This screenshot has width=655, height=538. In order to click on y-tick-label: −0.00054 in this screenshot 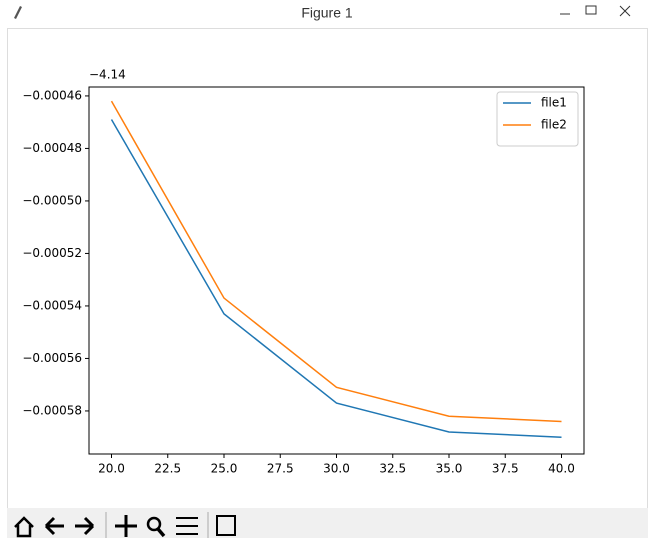, I will do `click(52, 305)`.